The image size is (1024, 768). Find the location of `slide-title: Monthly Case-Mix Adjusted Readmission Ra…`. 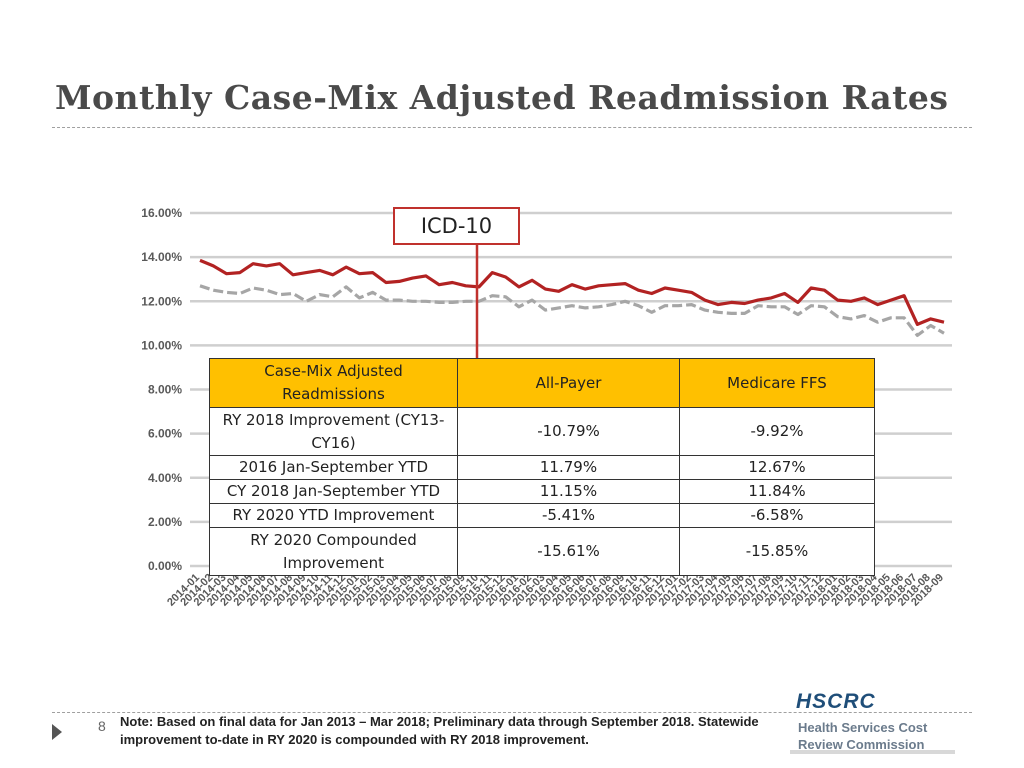

slide-title: Monthly Case-Mix Adjusted Readmission Ra… is located at coordinates (502, 97).